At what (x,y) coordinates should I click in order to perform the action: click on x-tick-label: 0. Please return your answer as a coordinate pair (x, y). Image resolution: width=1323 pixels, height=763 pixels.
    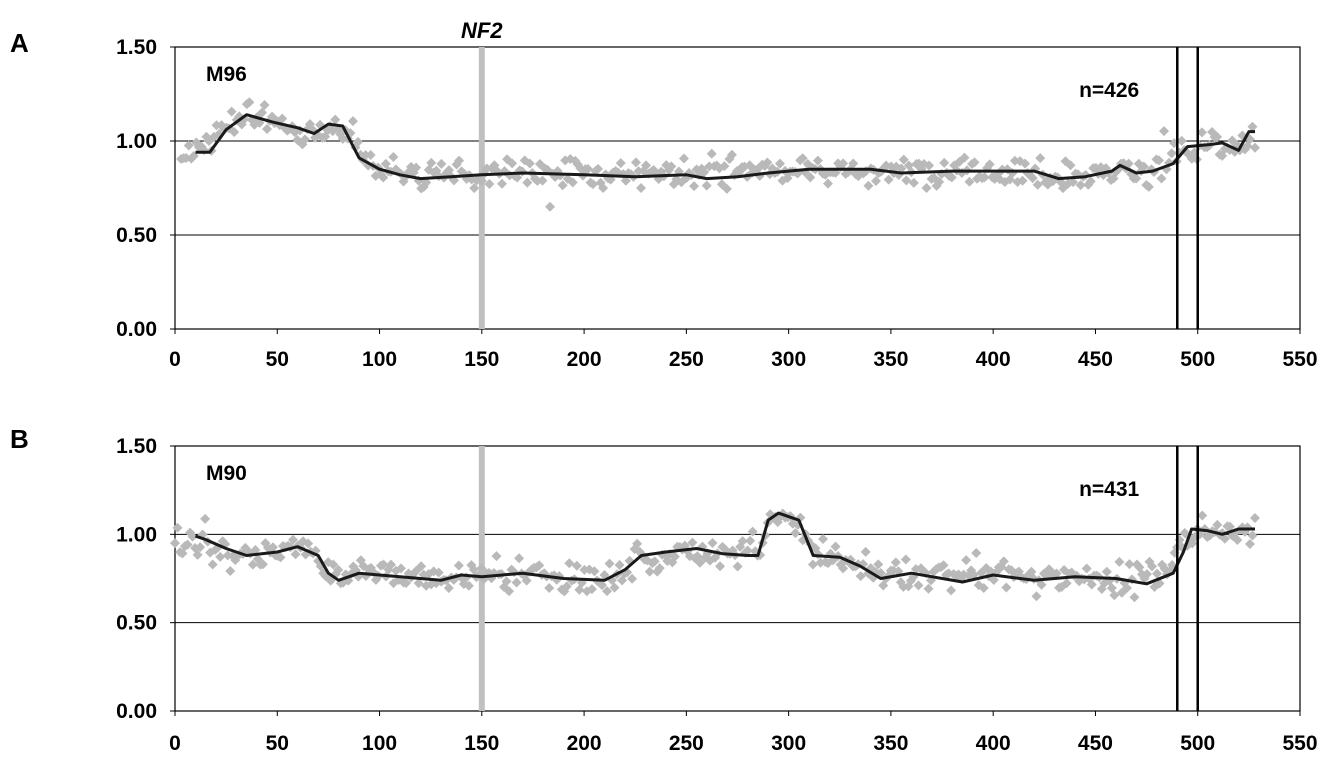
    Looking at the image, I should click on (175, 743).